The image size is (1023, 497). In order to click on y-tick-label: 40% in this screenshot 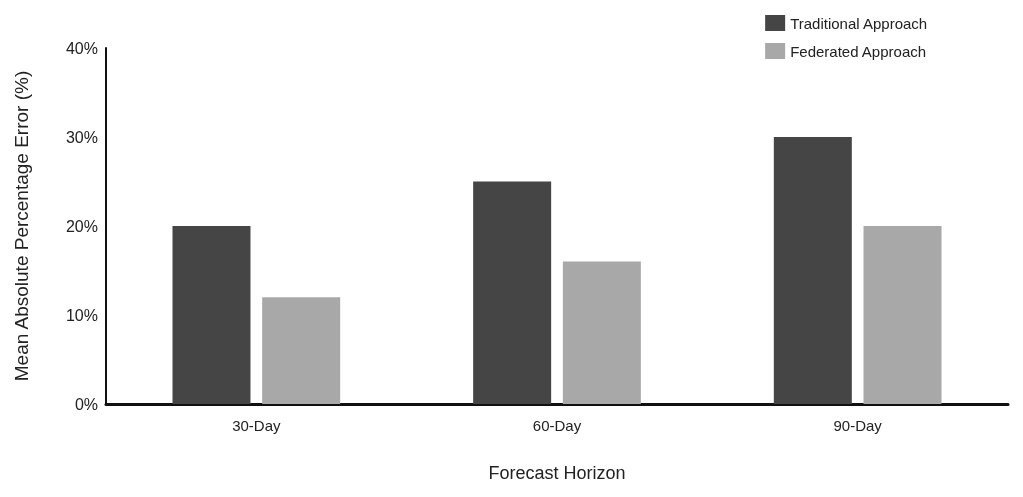, I will do `click(81, 48)`.